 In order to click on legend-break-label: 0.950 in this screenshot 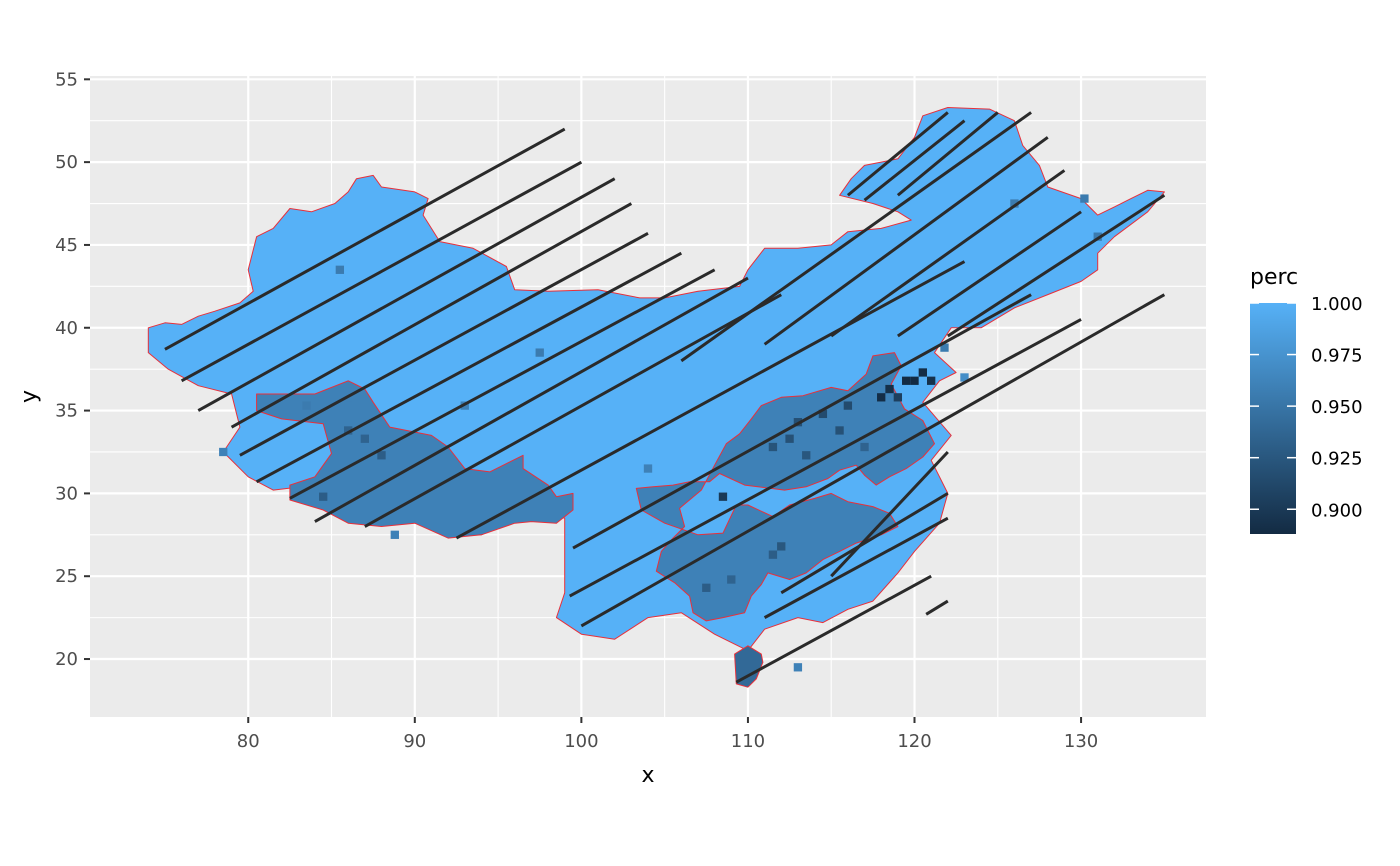, I will do `click(1337, 407)`.